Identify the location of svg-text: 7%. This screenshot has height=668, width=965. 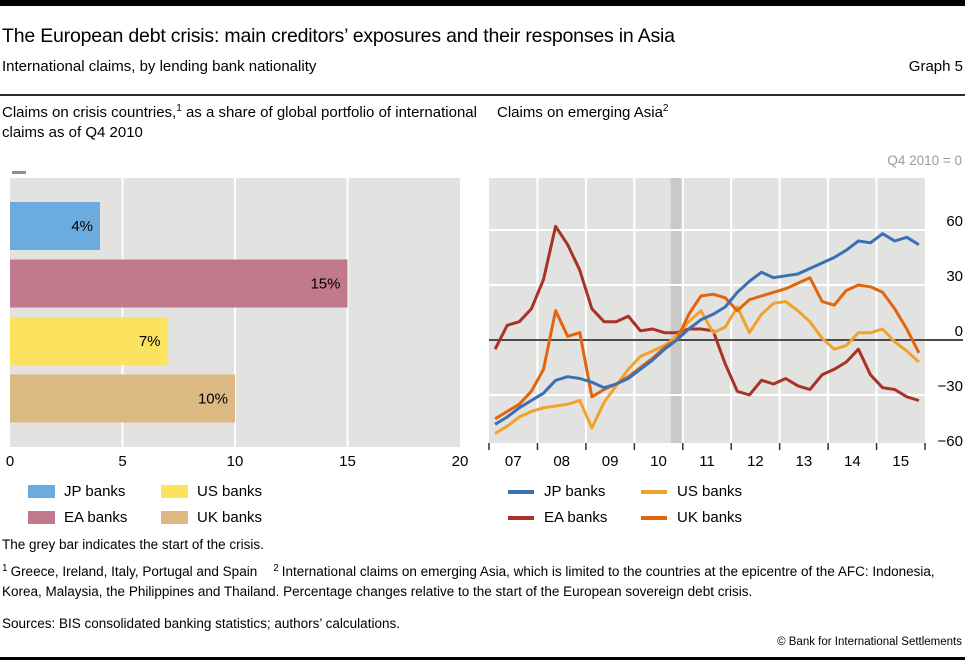
(150, 341).